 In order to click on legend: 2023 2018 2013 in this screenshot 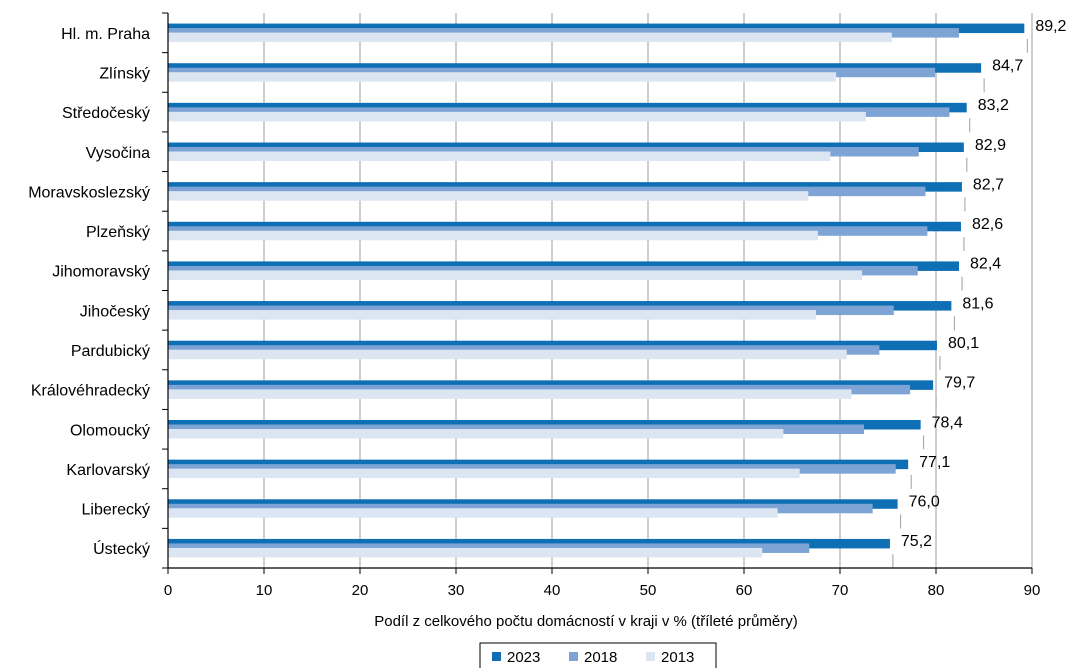, I will do `click(598, 655)`.